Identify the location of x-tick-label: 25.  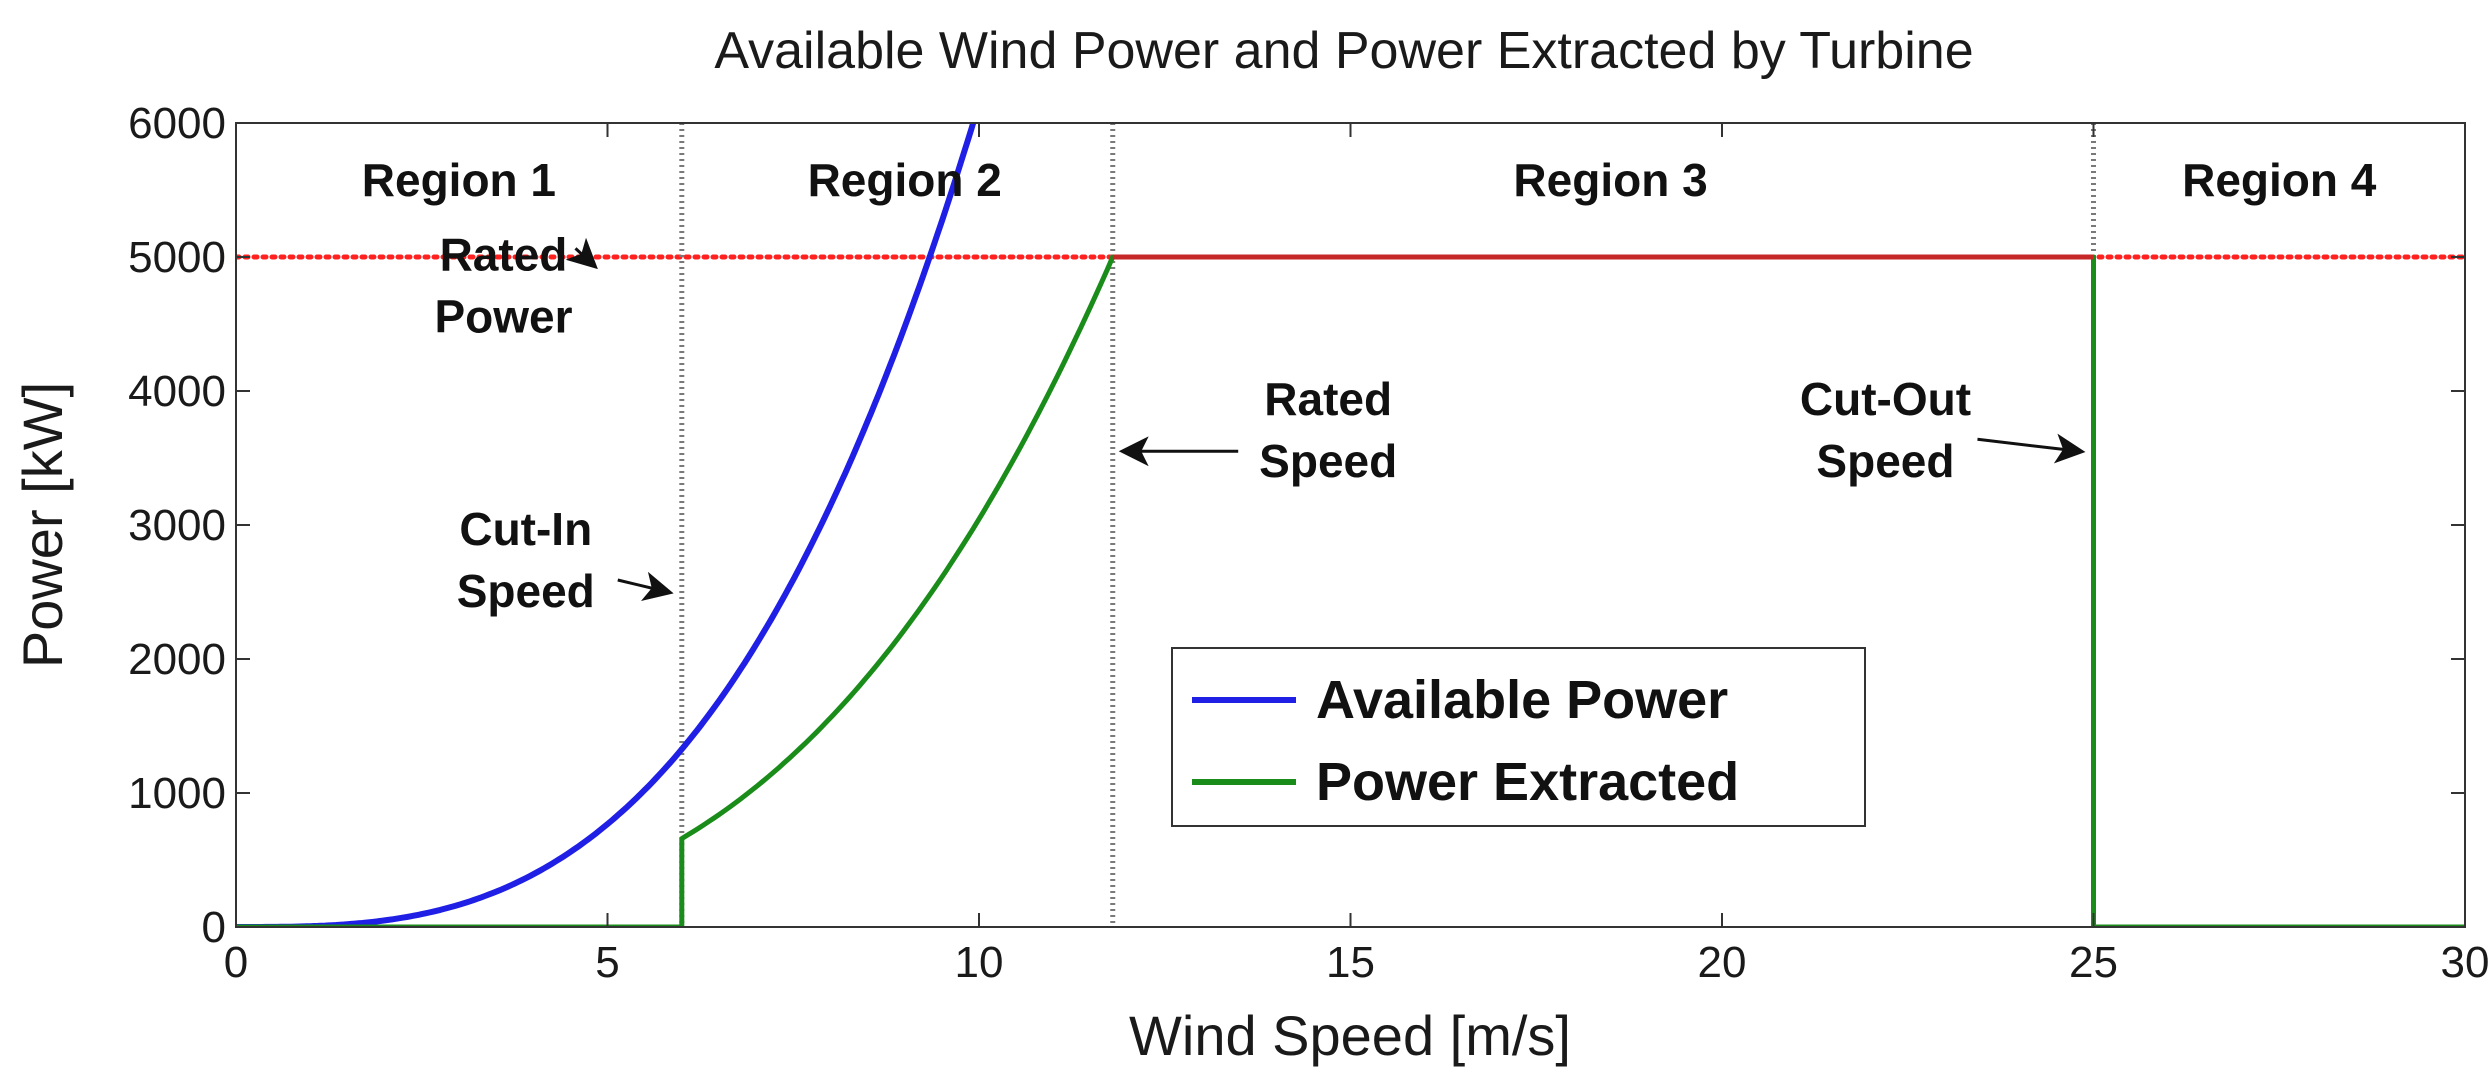
(2093, 962).